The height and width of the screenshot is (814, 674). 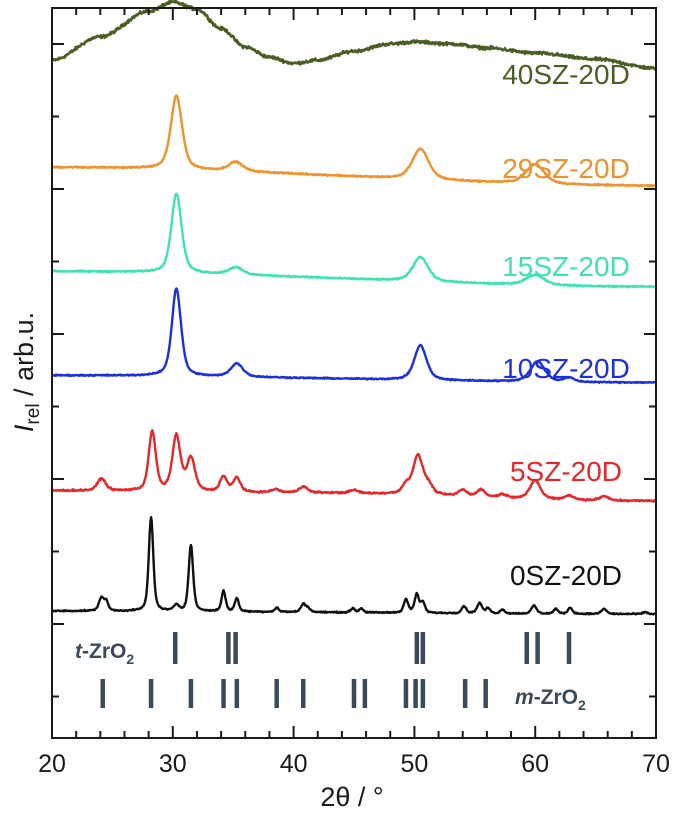 I want to click on series-label: 15SZ-20D, so click(x=566, y=266).